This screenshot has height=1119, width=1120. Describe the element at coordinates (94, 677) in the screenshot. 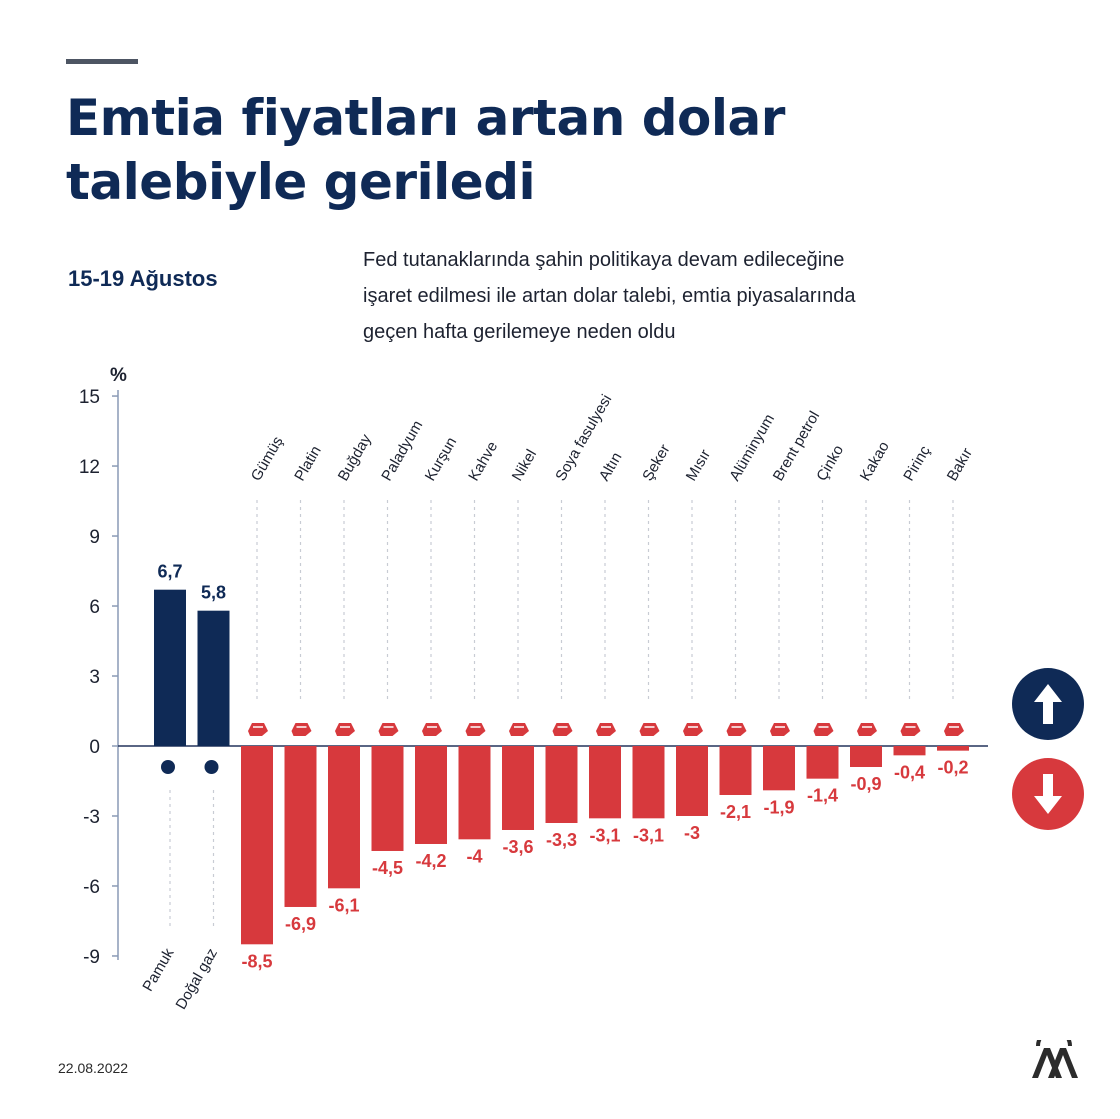

I see `y-tick-label: 3` at that location.